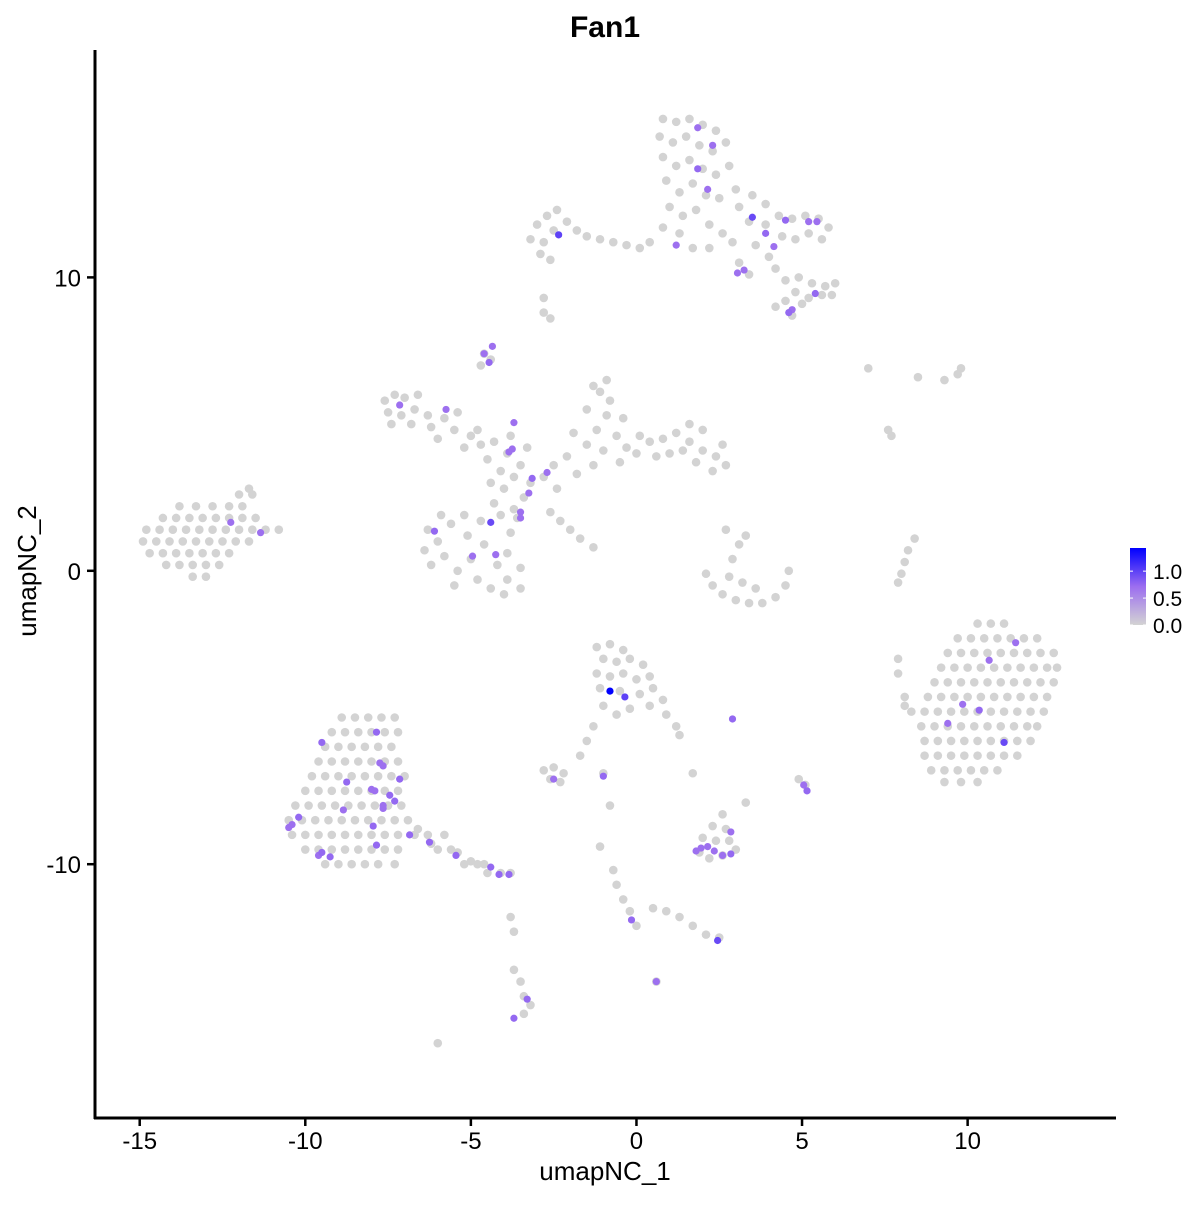  What do you see at coordinates (605, 27) in the screenshot?
I see `chart-title: Fan1` at bounding box center [605, 27].